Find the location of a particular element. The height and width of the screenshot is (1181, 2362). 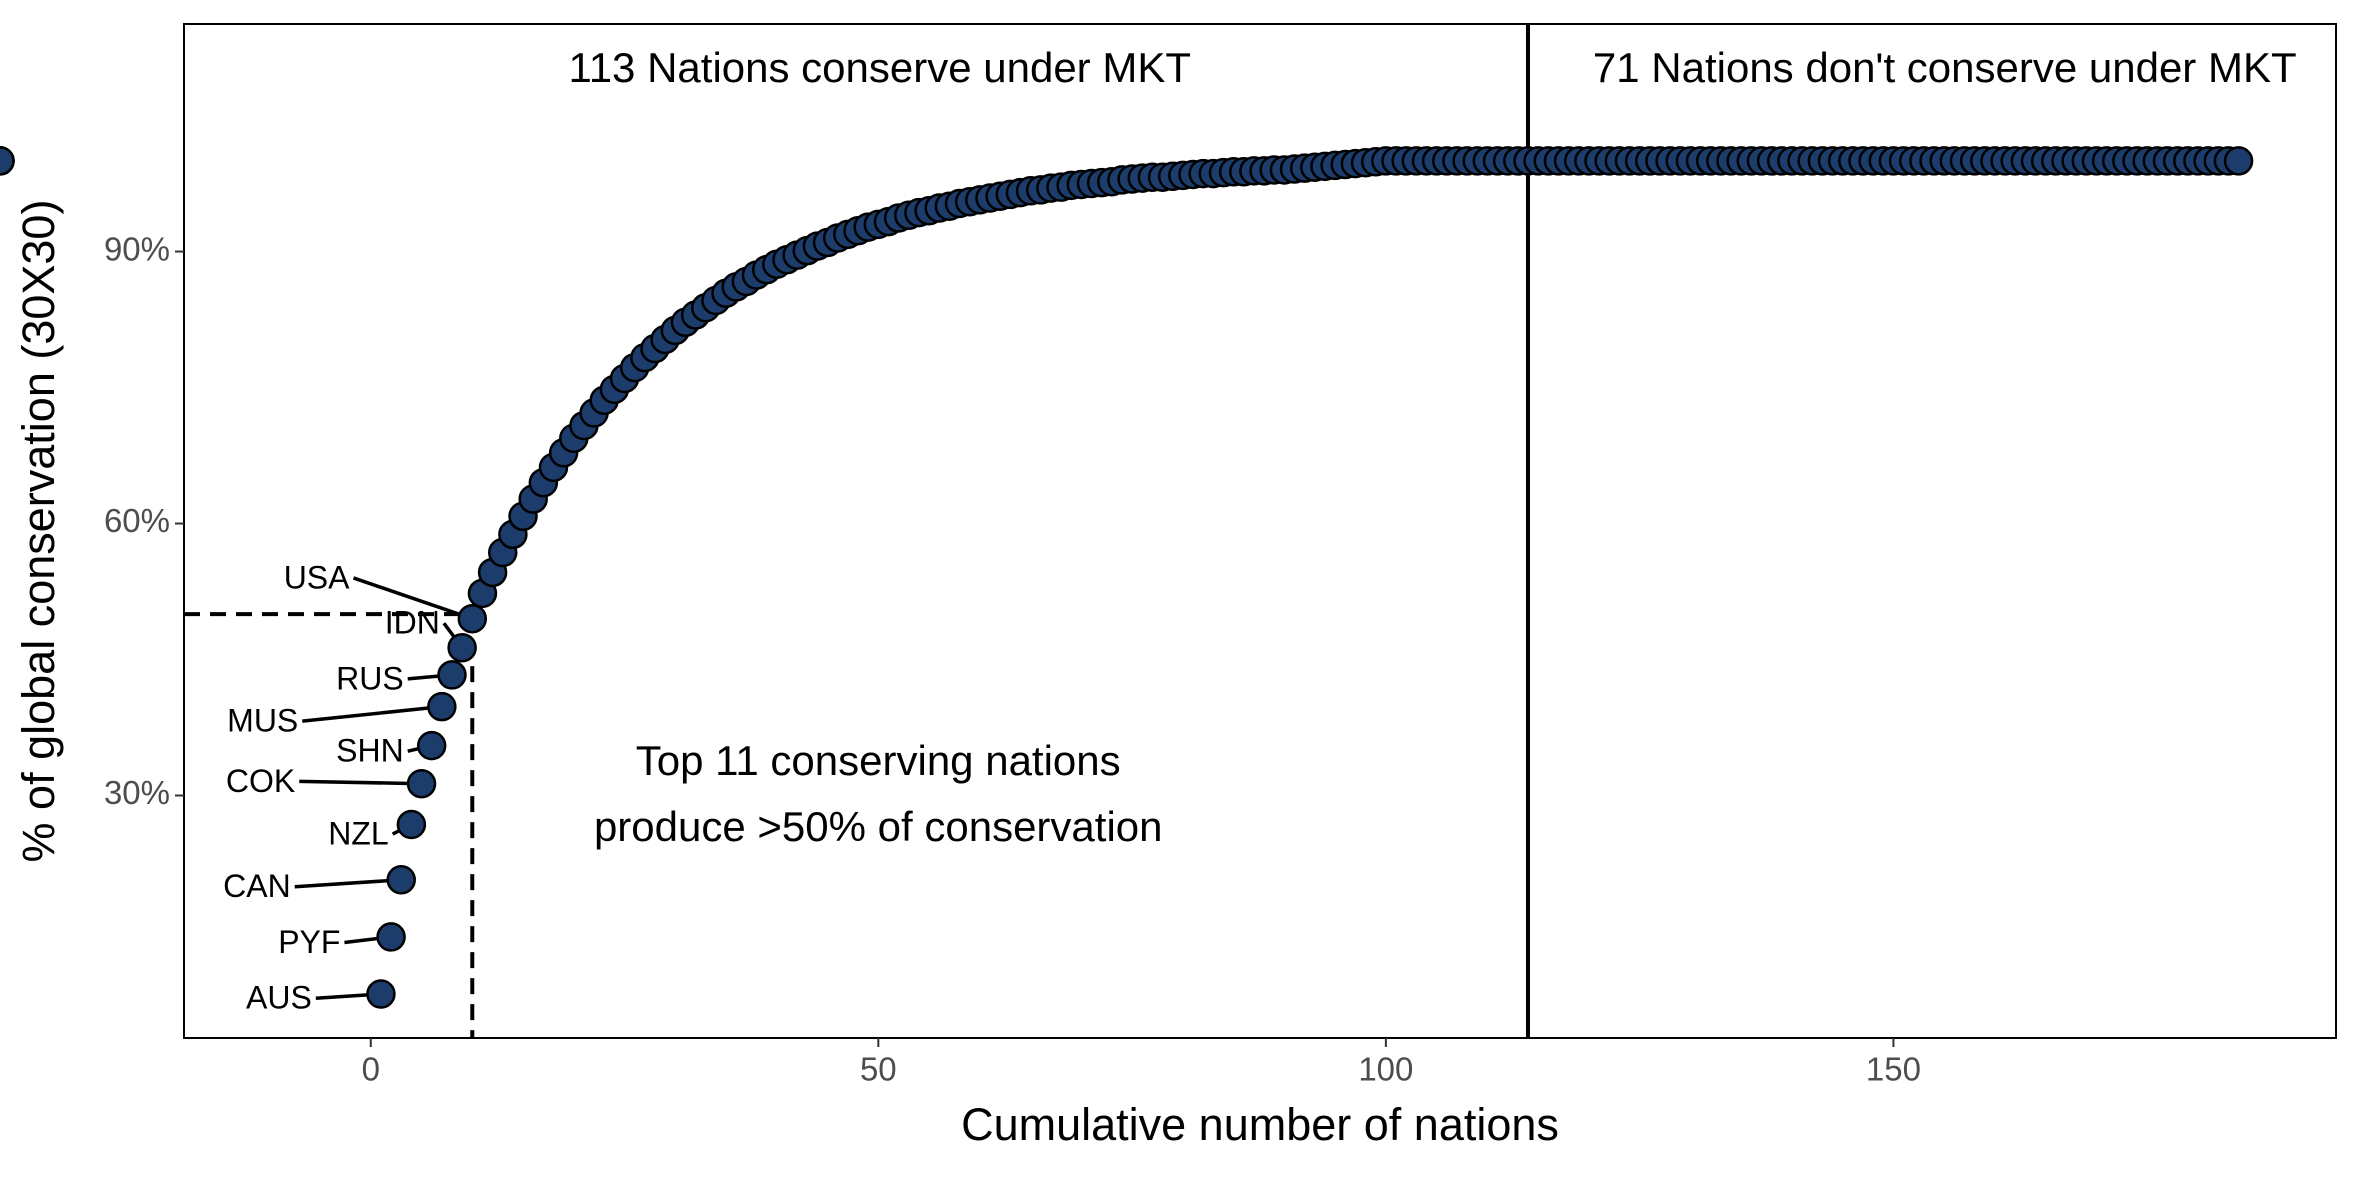

point-label: USA is located at coordinates (317, 577).